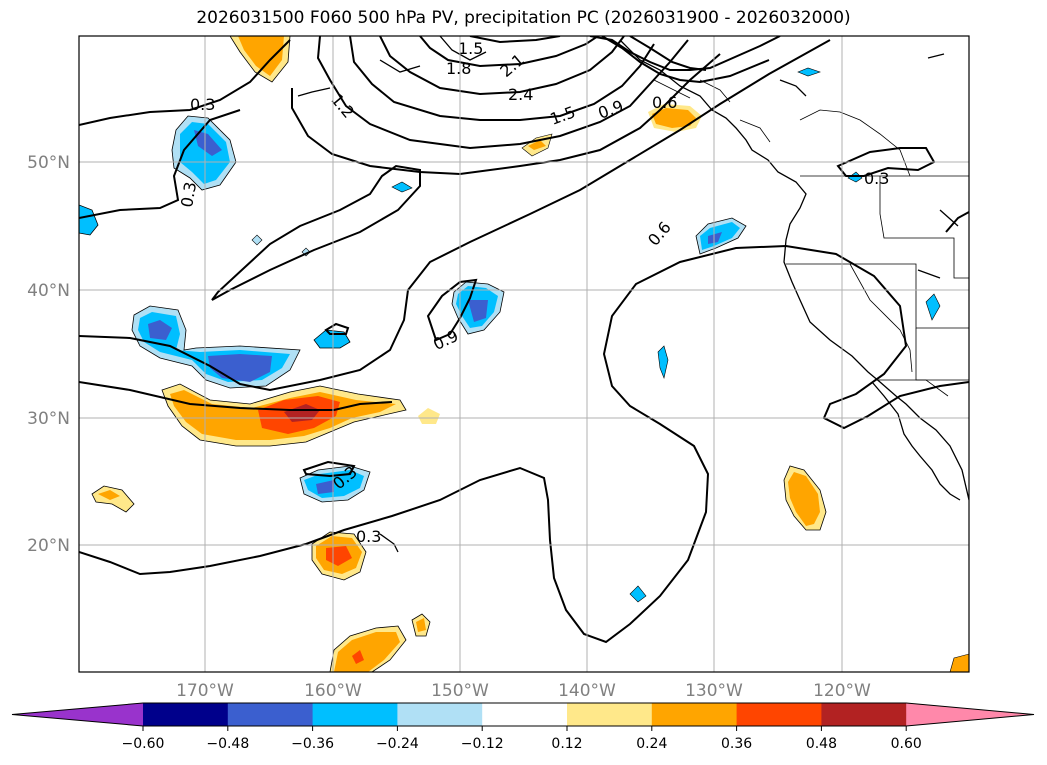 Image resolution: width=1047 pixels, height=765 pixels. Describe the element at coordinates (587, 691) in the screenshot. I see `lon-label: 140°W` at that location.